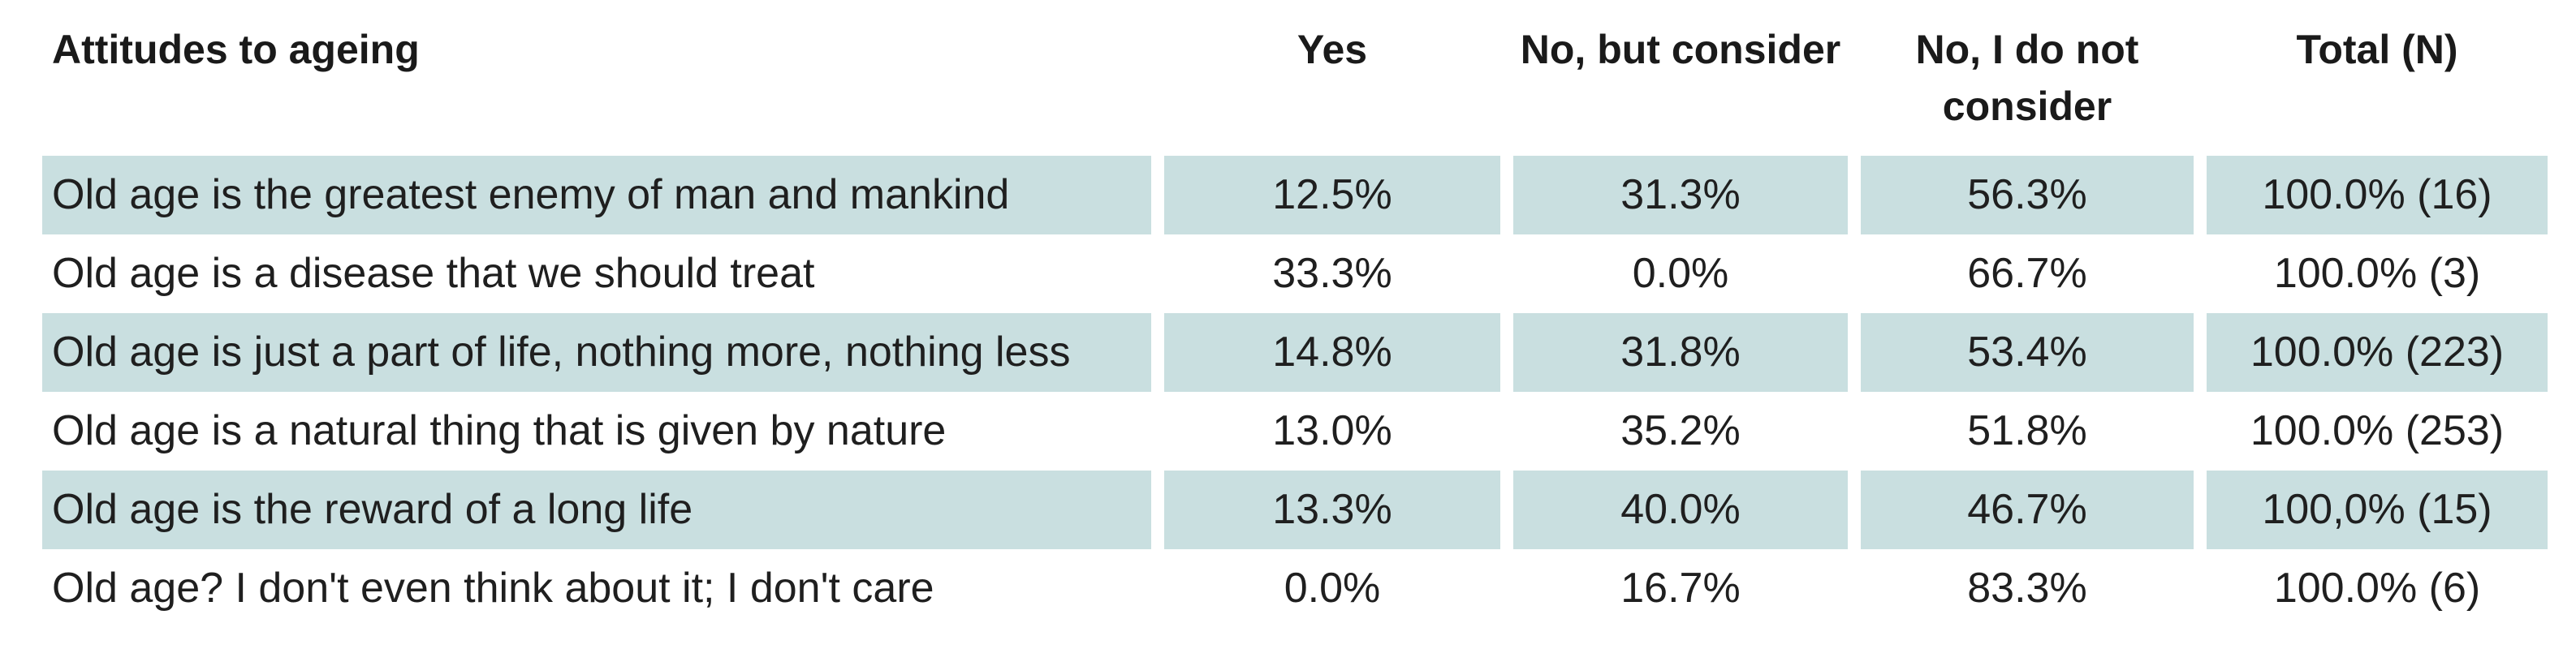 This screenshot has height=649, width=2576. What do you see at coordinates (1332, 274) in the screenshot?
I see `cell-yes: 33.3%` at bounding box center [1332, 274].